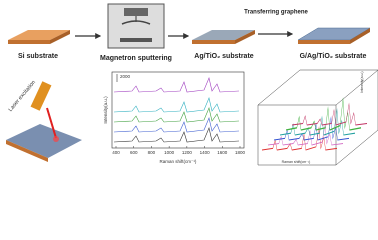 The image size is (378, 240). Describe the element at coordinates (39, 37) in the screenshot. I see `si-substrate` at that location.